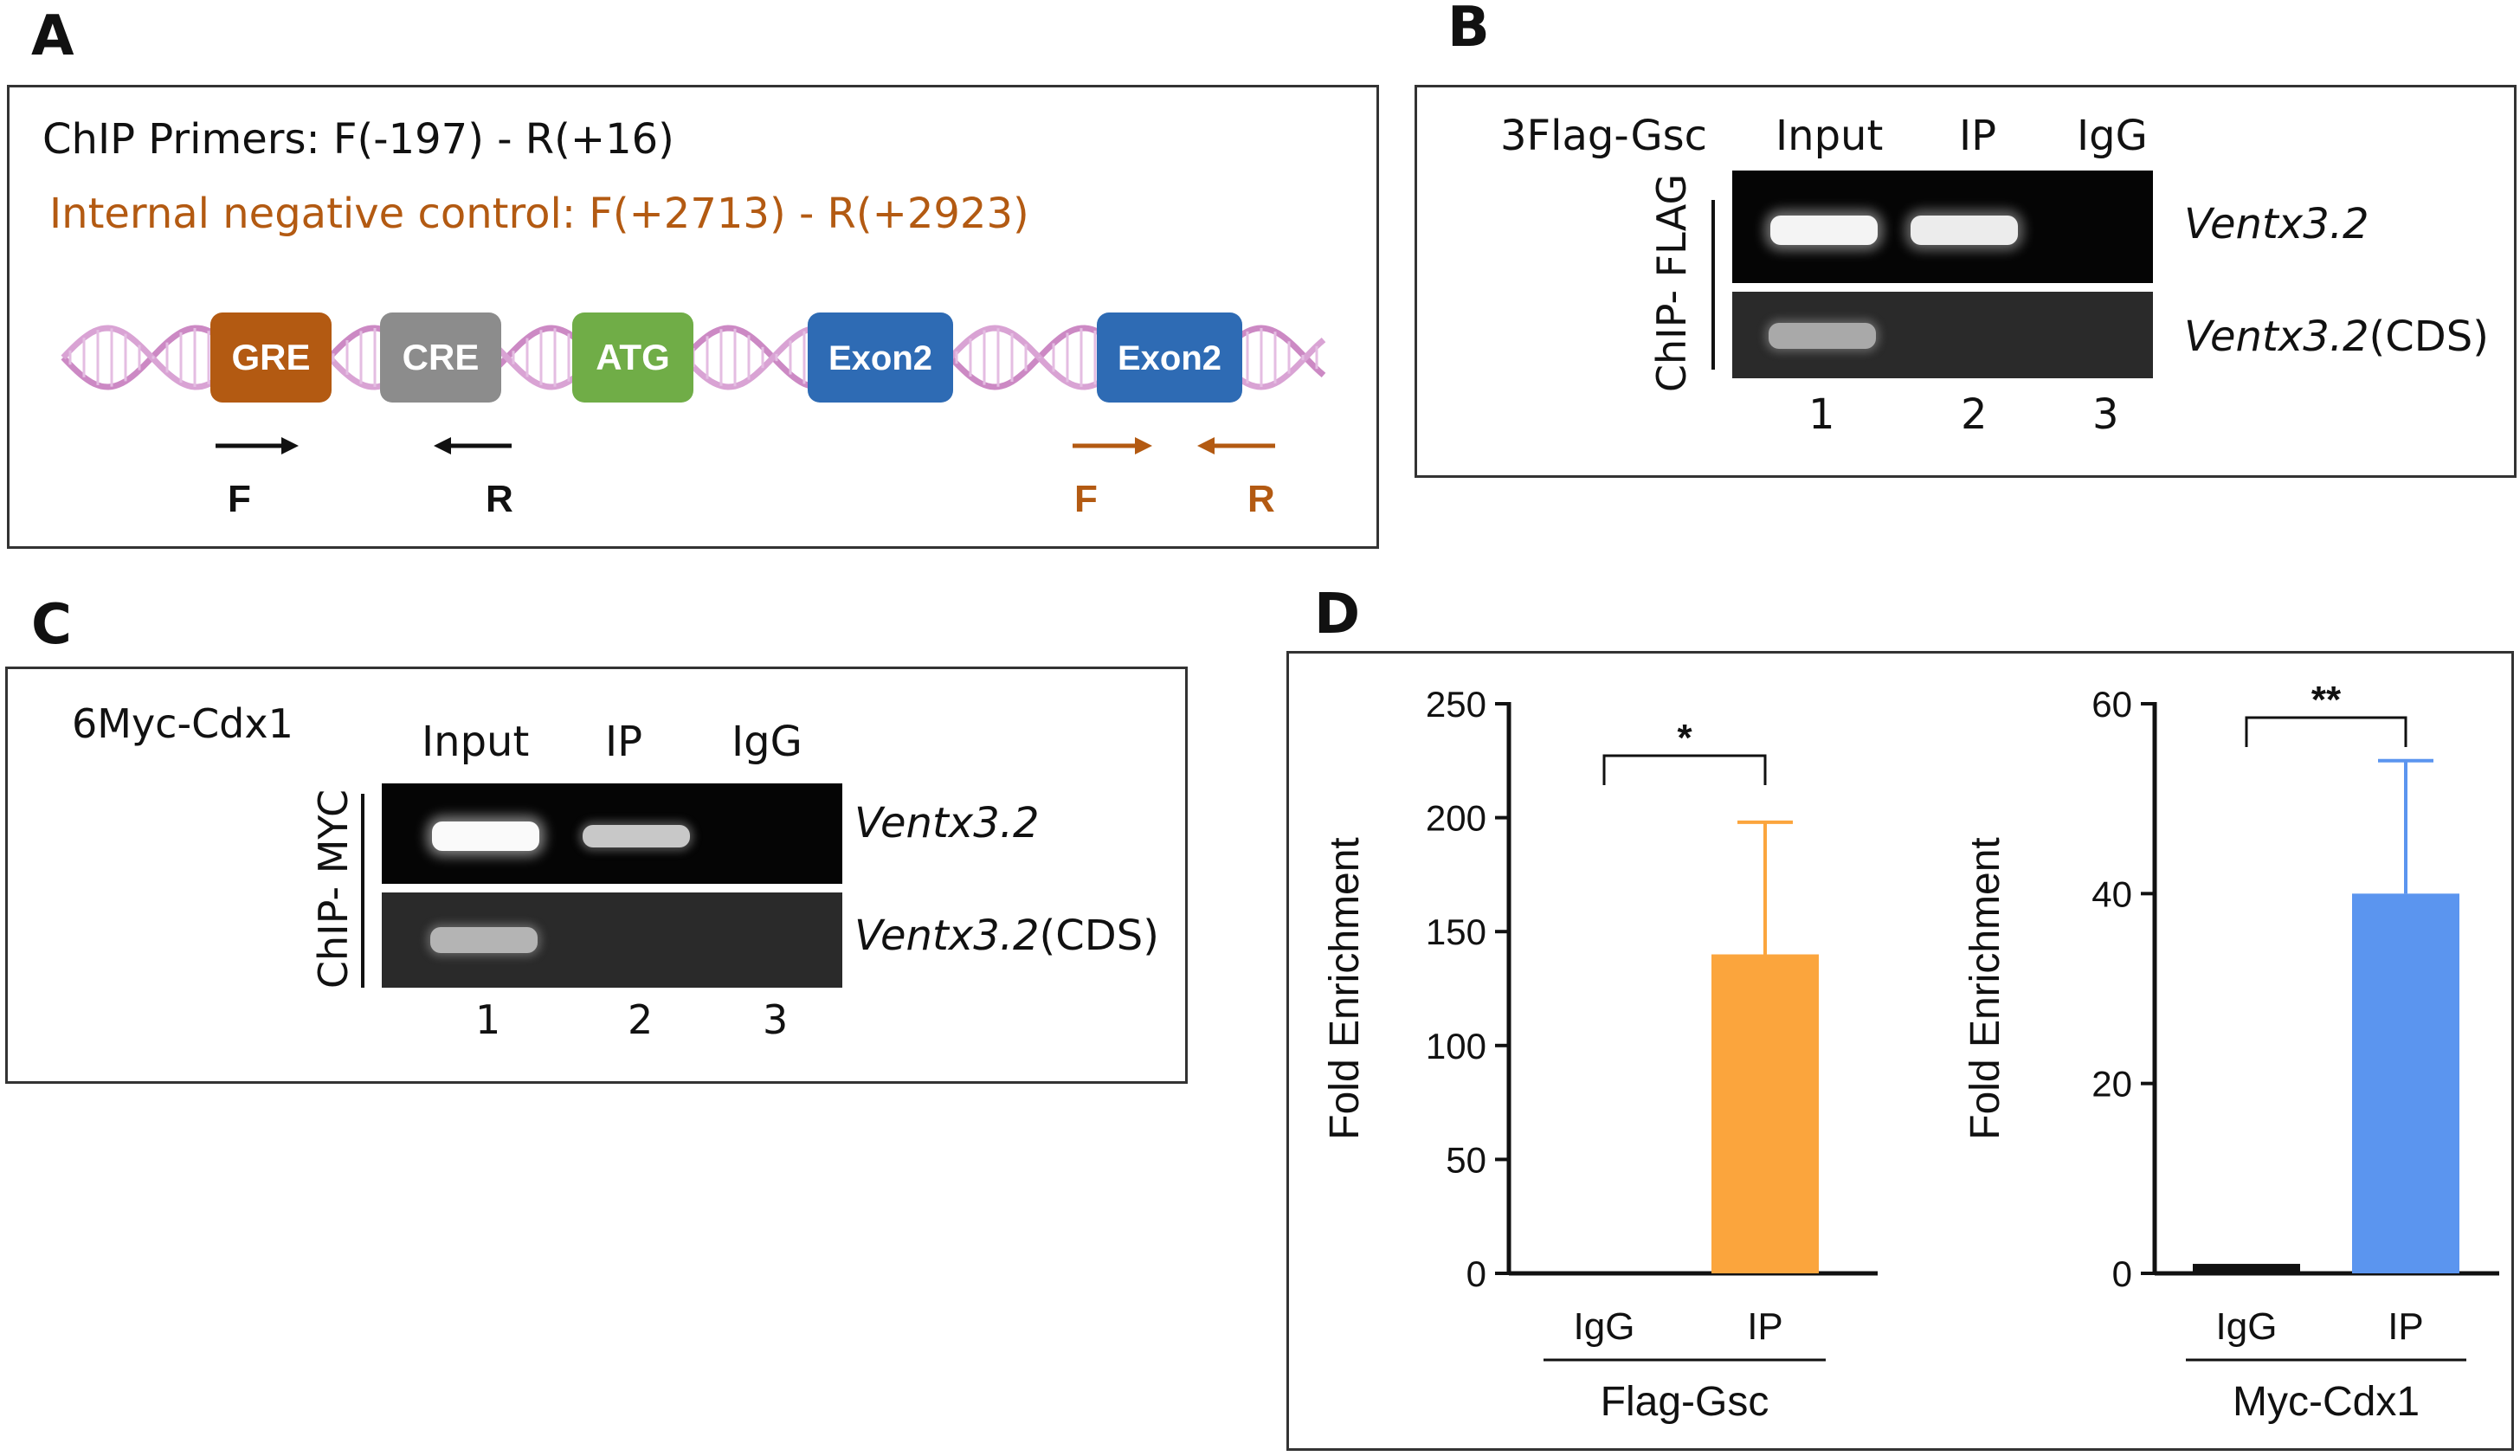 This screenshot has height=1456, width=2520. Describe the element at coordinates (693, 416) in the screenshot. I see `dna-diagram: GRE CRE ATG Exon2 Exon2 F R` at that location.